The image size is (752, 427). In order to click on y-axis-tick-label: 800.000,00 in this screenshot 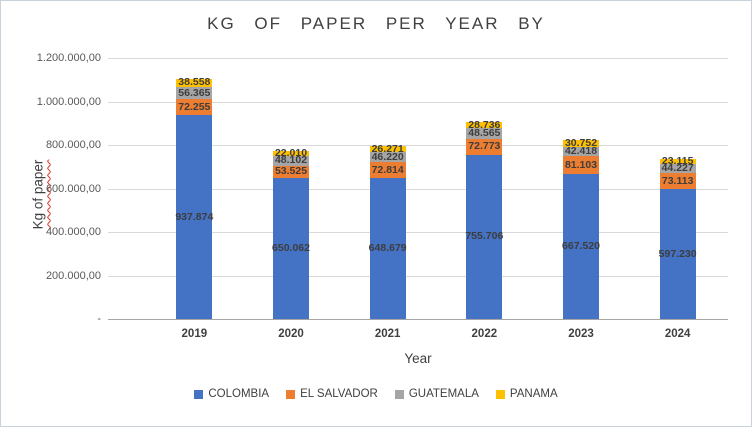, I will do `click(73, 145)`.